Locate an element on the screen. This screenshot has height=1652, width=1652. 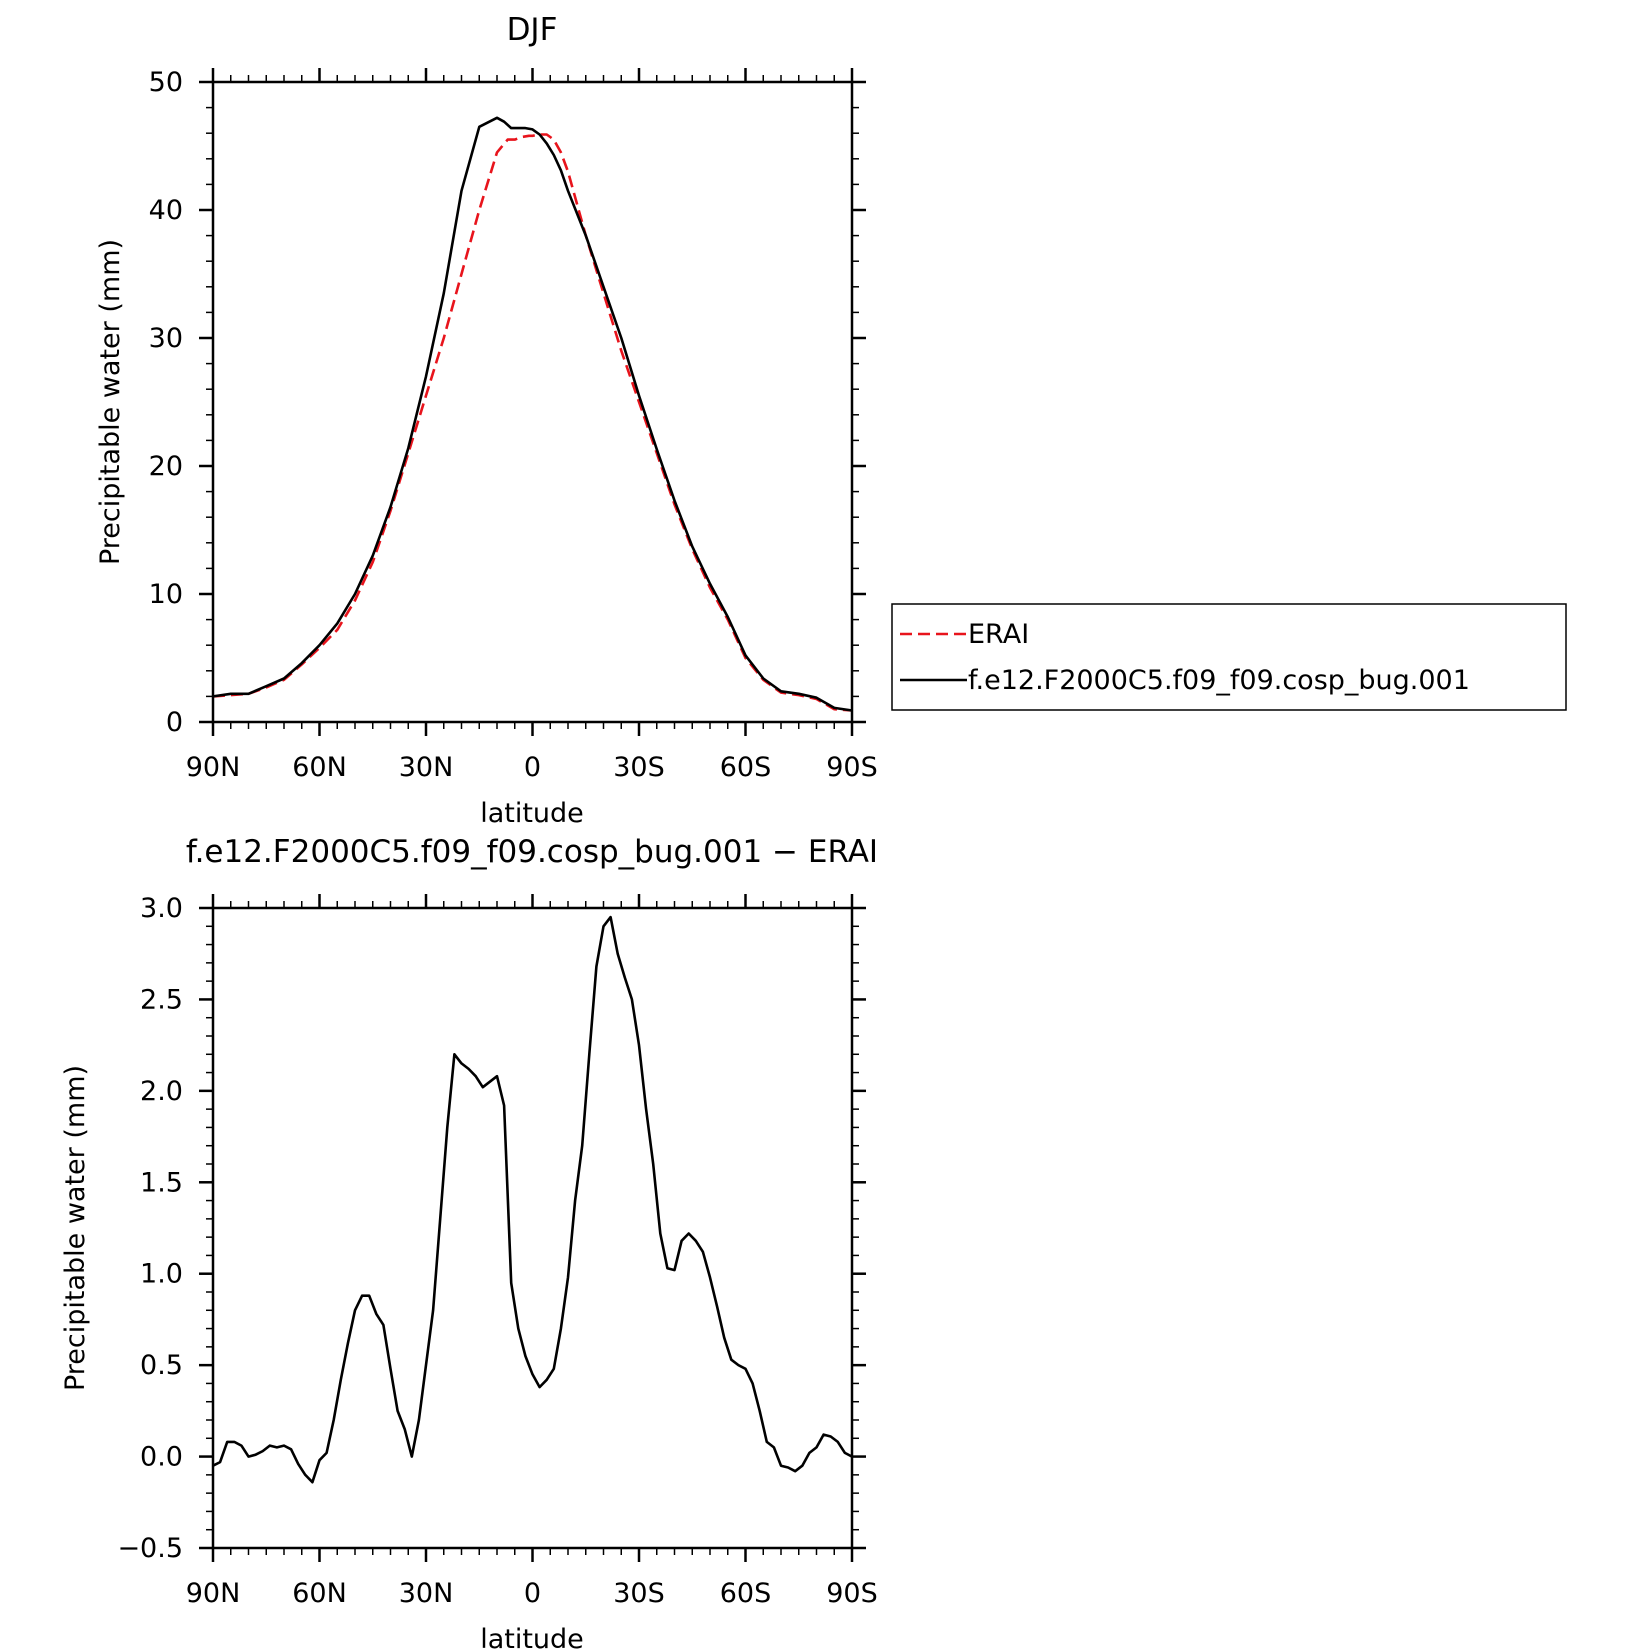
top-y-tick-label: 0 is located at coordinates (174, 722).